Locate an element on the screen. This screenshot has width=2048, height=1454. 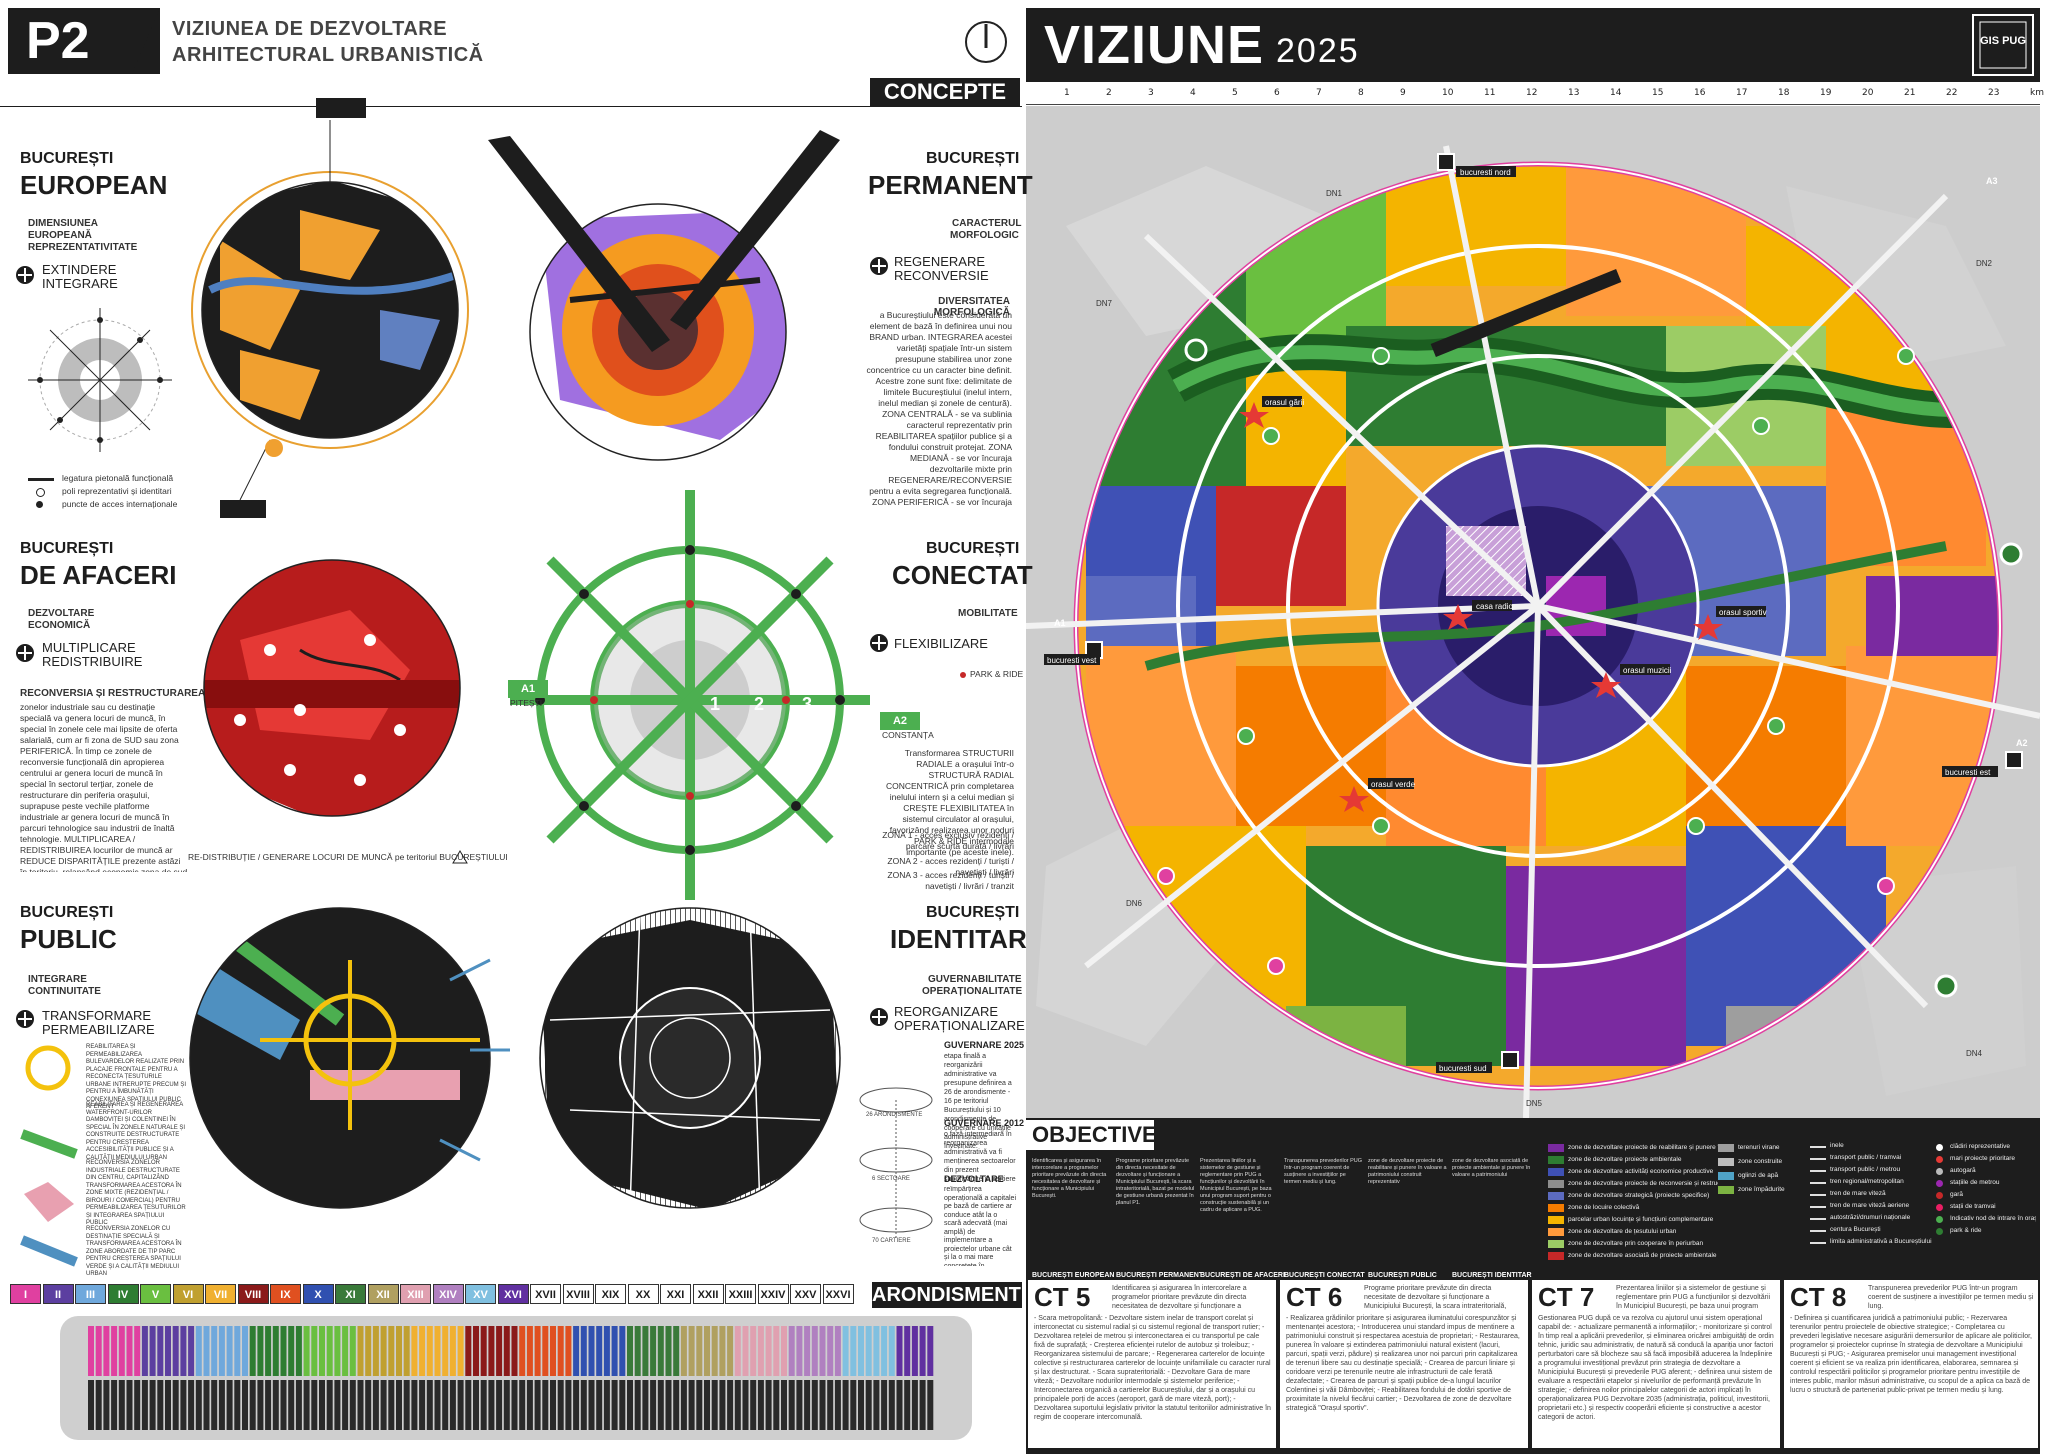
legend-text: transport public / metrou is located at coordinates (1865, 1169).